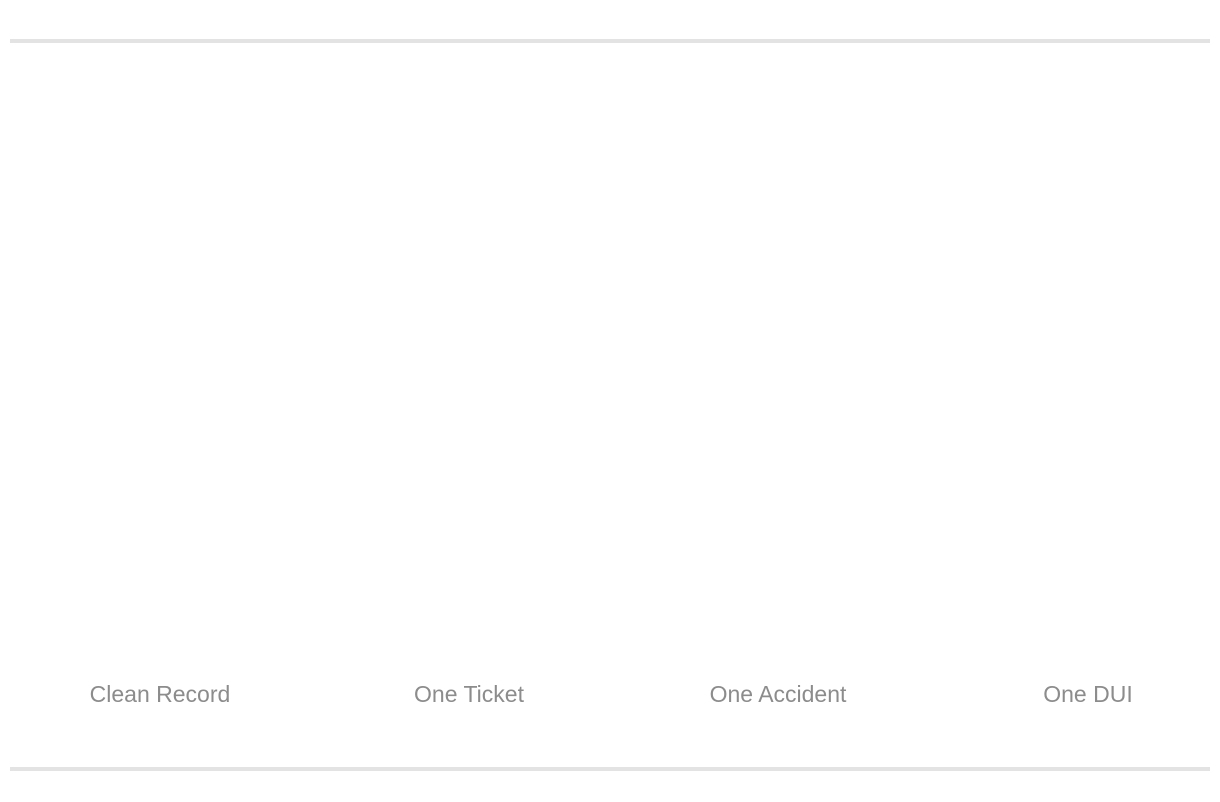  Describe the element at coordinates (778, 694) in the screenshot. I see `x-category-label: One Accident` at that location.